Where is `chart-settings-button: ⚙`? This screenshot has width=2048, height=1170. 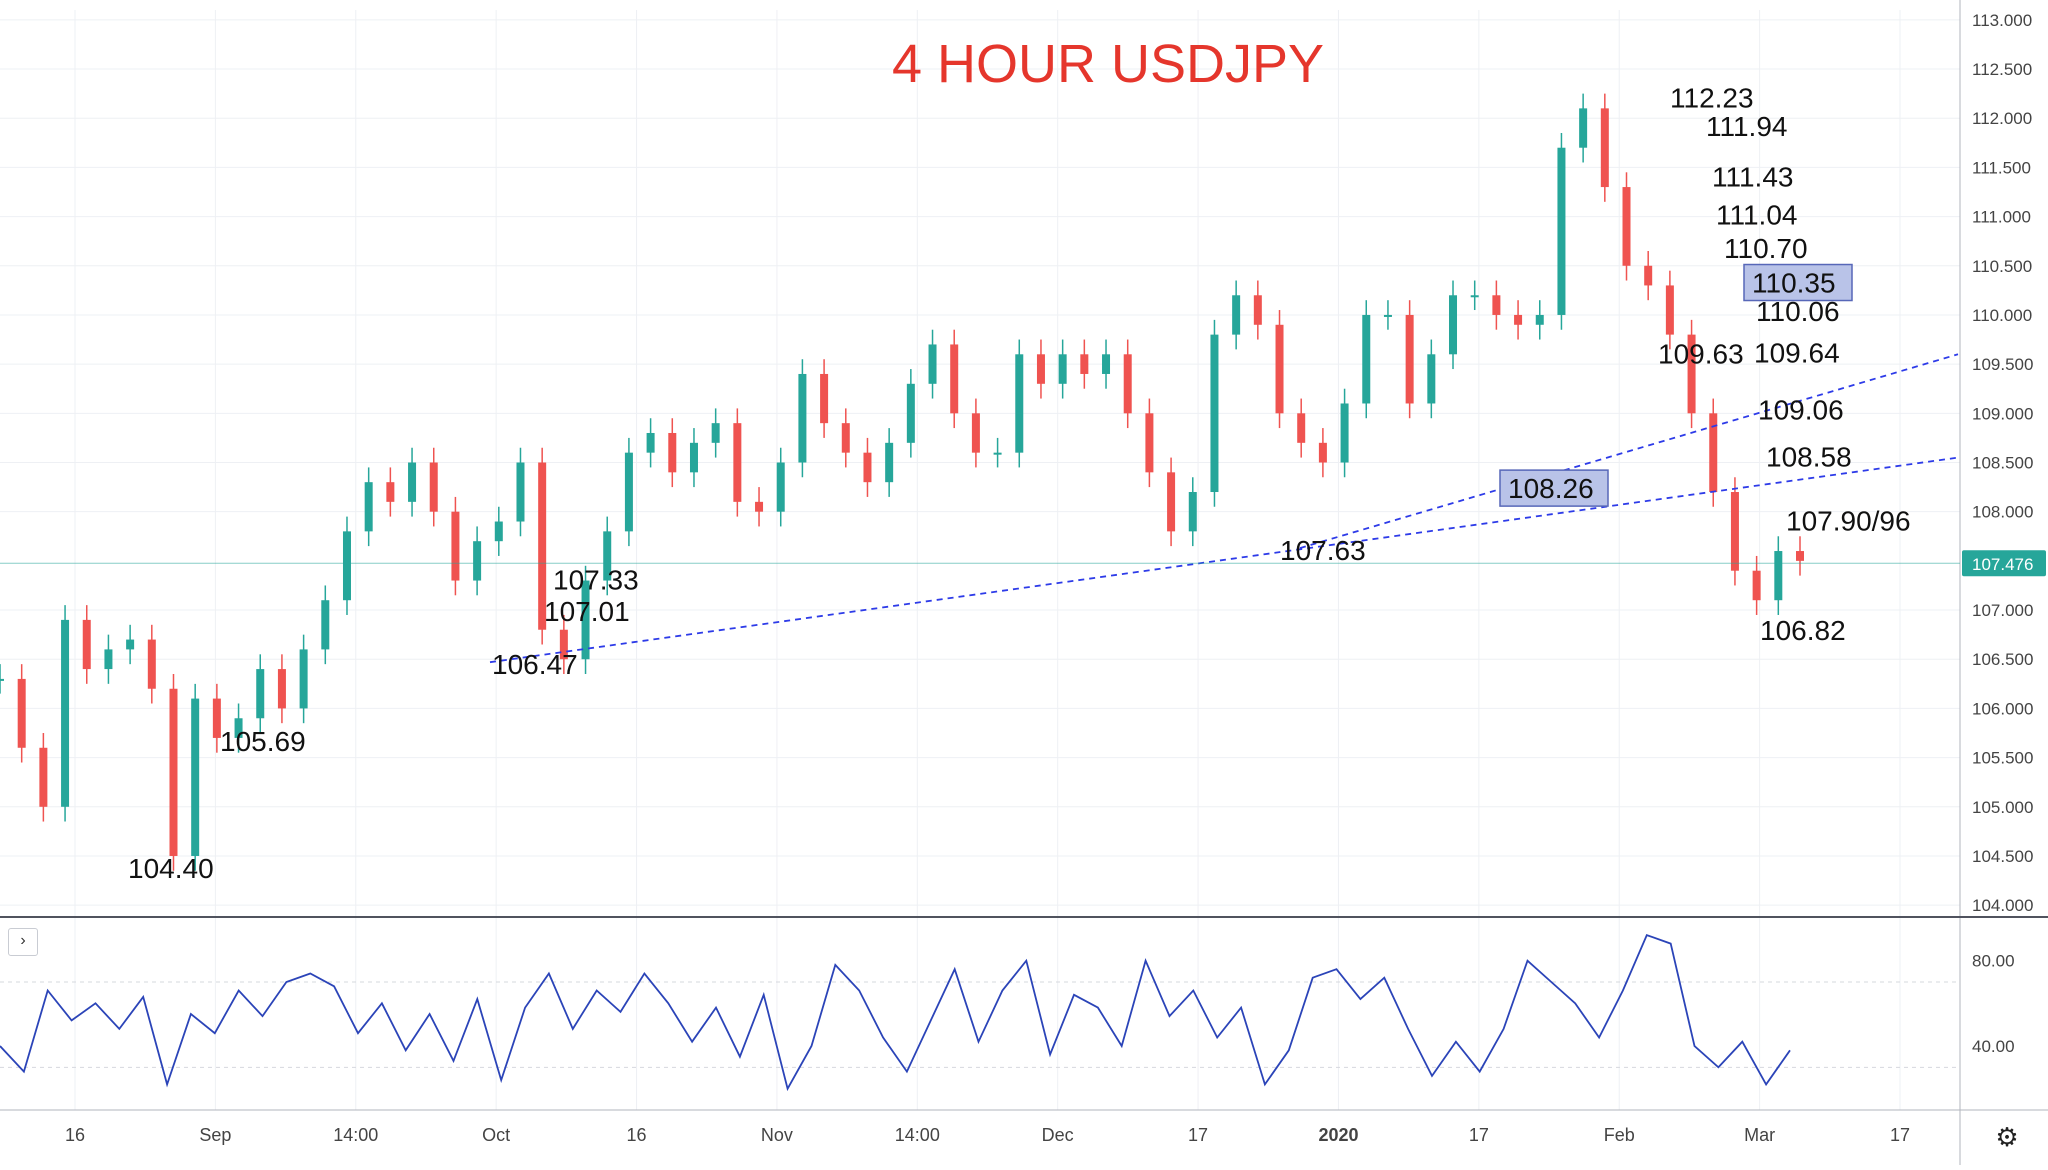
chart-settings-button: ⚙ is located at coordinates (2007, 1137).